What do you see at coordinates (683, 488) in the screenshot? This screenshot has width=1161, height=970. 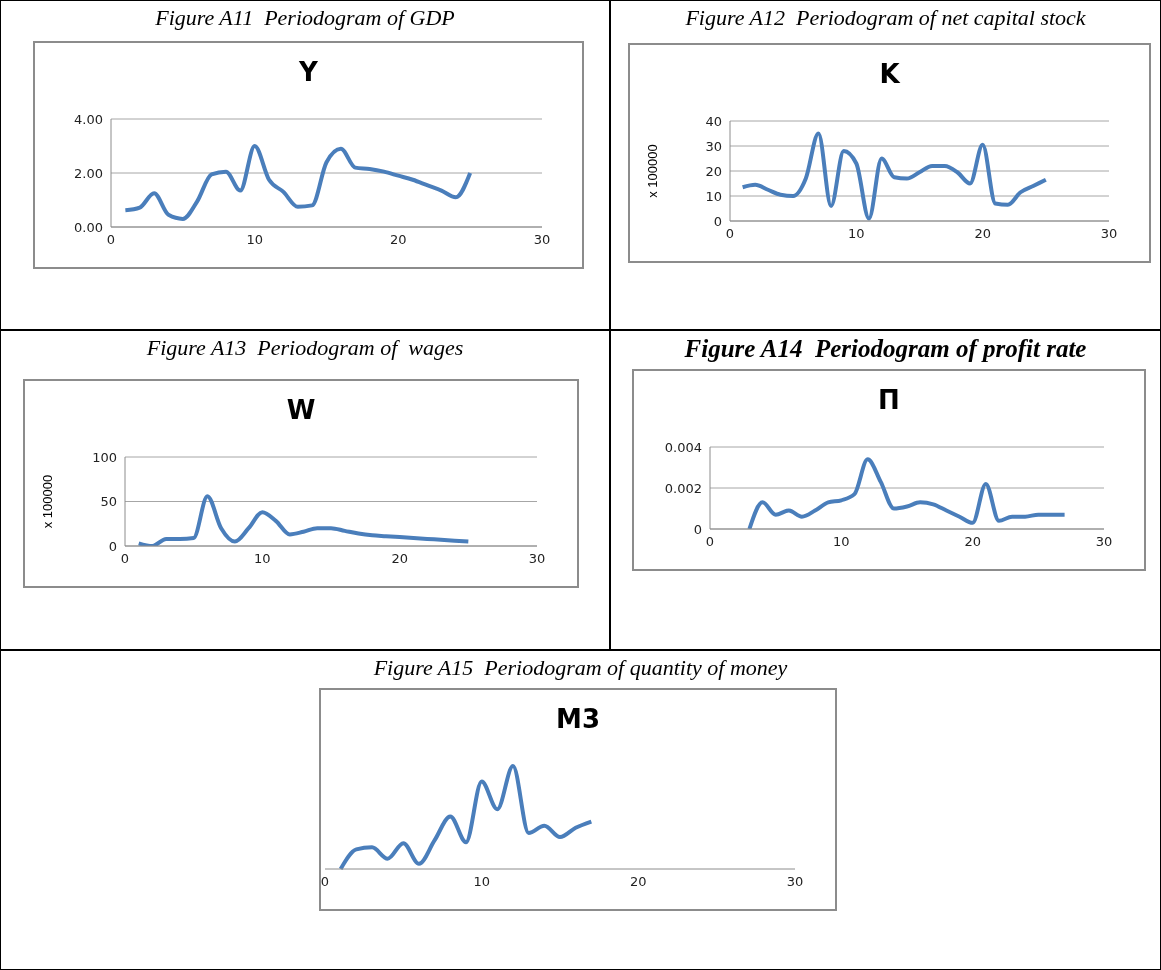 I see `y-tick-label: 0.002` at bounding box center [683, 488].